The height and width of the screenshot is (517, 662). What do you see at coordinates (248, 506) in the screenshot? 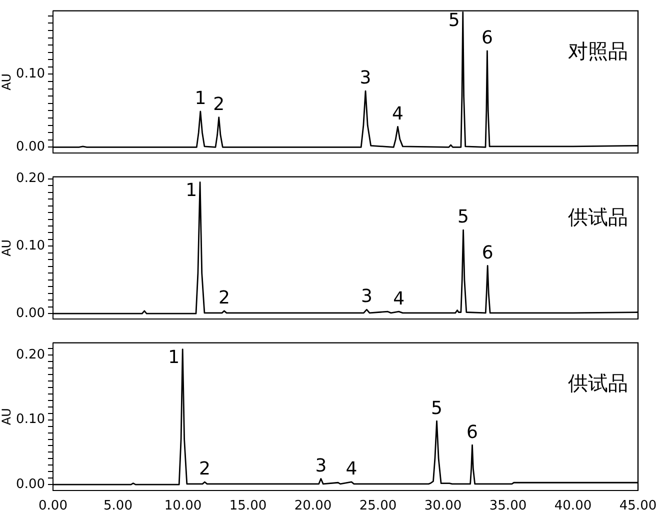
I see `x-tick-label: 15.00` at bounding box center [248, 506].